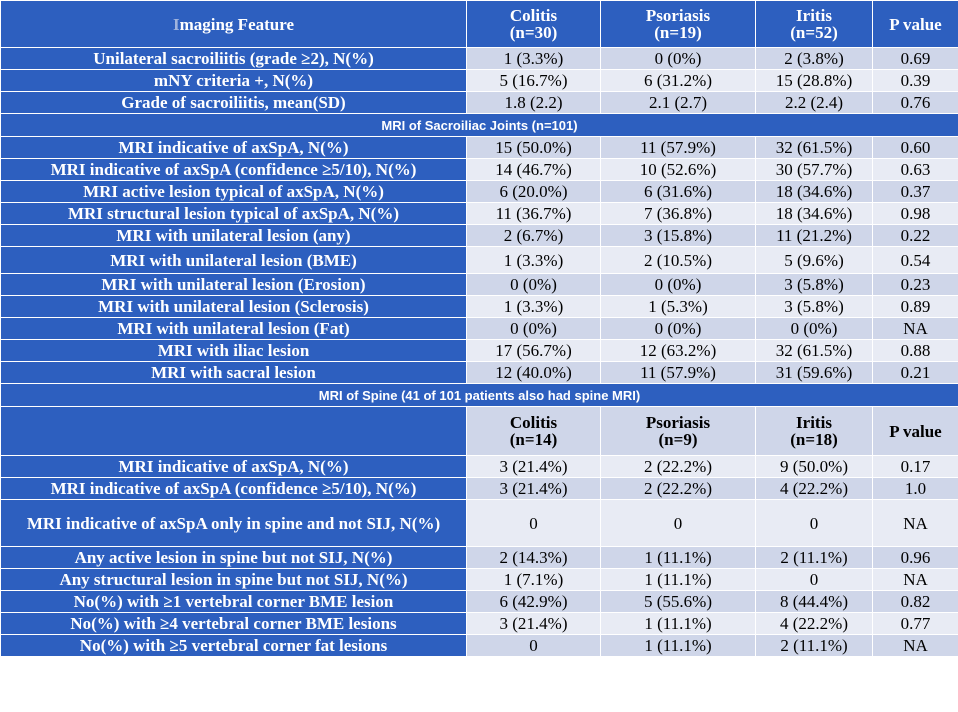 The height and width of the screenshot is (712, 958). Describe the element at coordinates (678, 601) in the screenshot. I see `cell-psoriasis: 5 (55.6%)` at that location.